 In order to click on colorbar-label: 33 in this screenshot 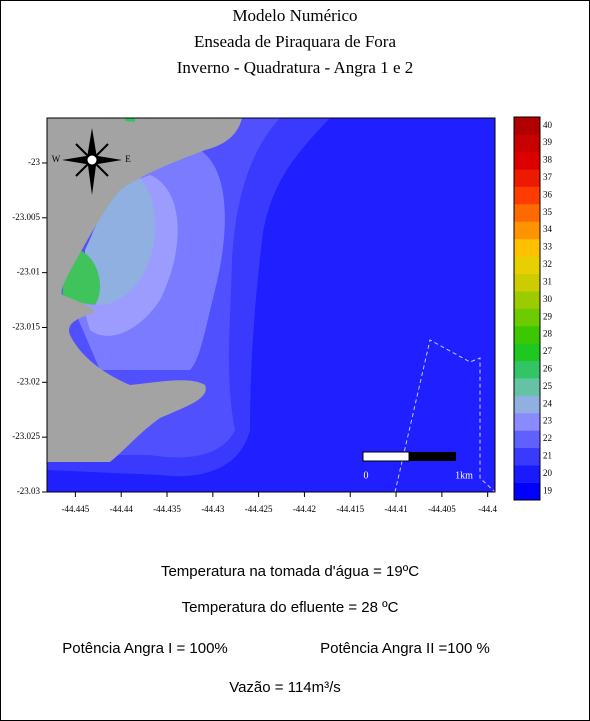, I will do `click(548, 247)`.